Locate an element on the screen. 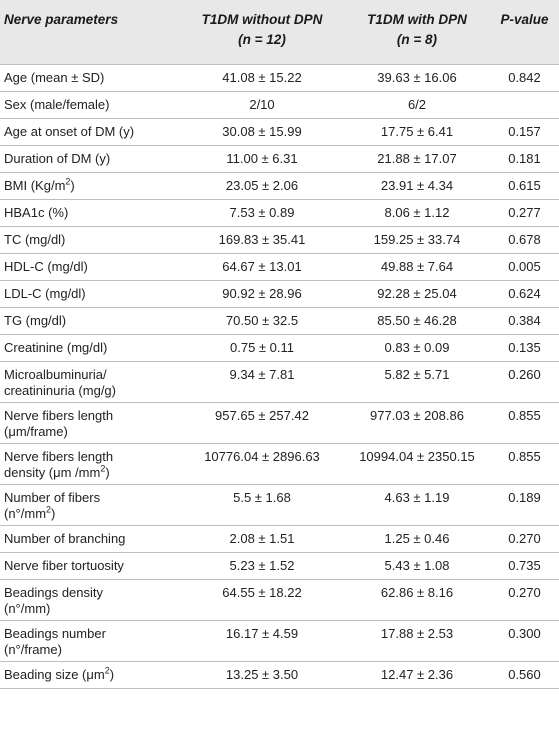  value-without-dpn: 0.75 ± 0.11 is located at coordinates (262, 347).